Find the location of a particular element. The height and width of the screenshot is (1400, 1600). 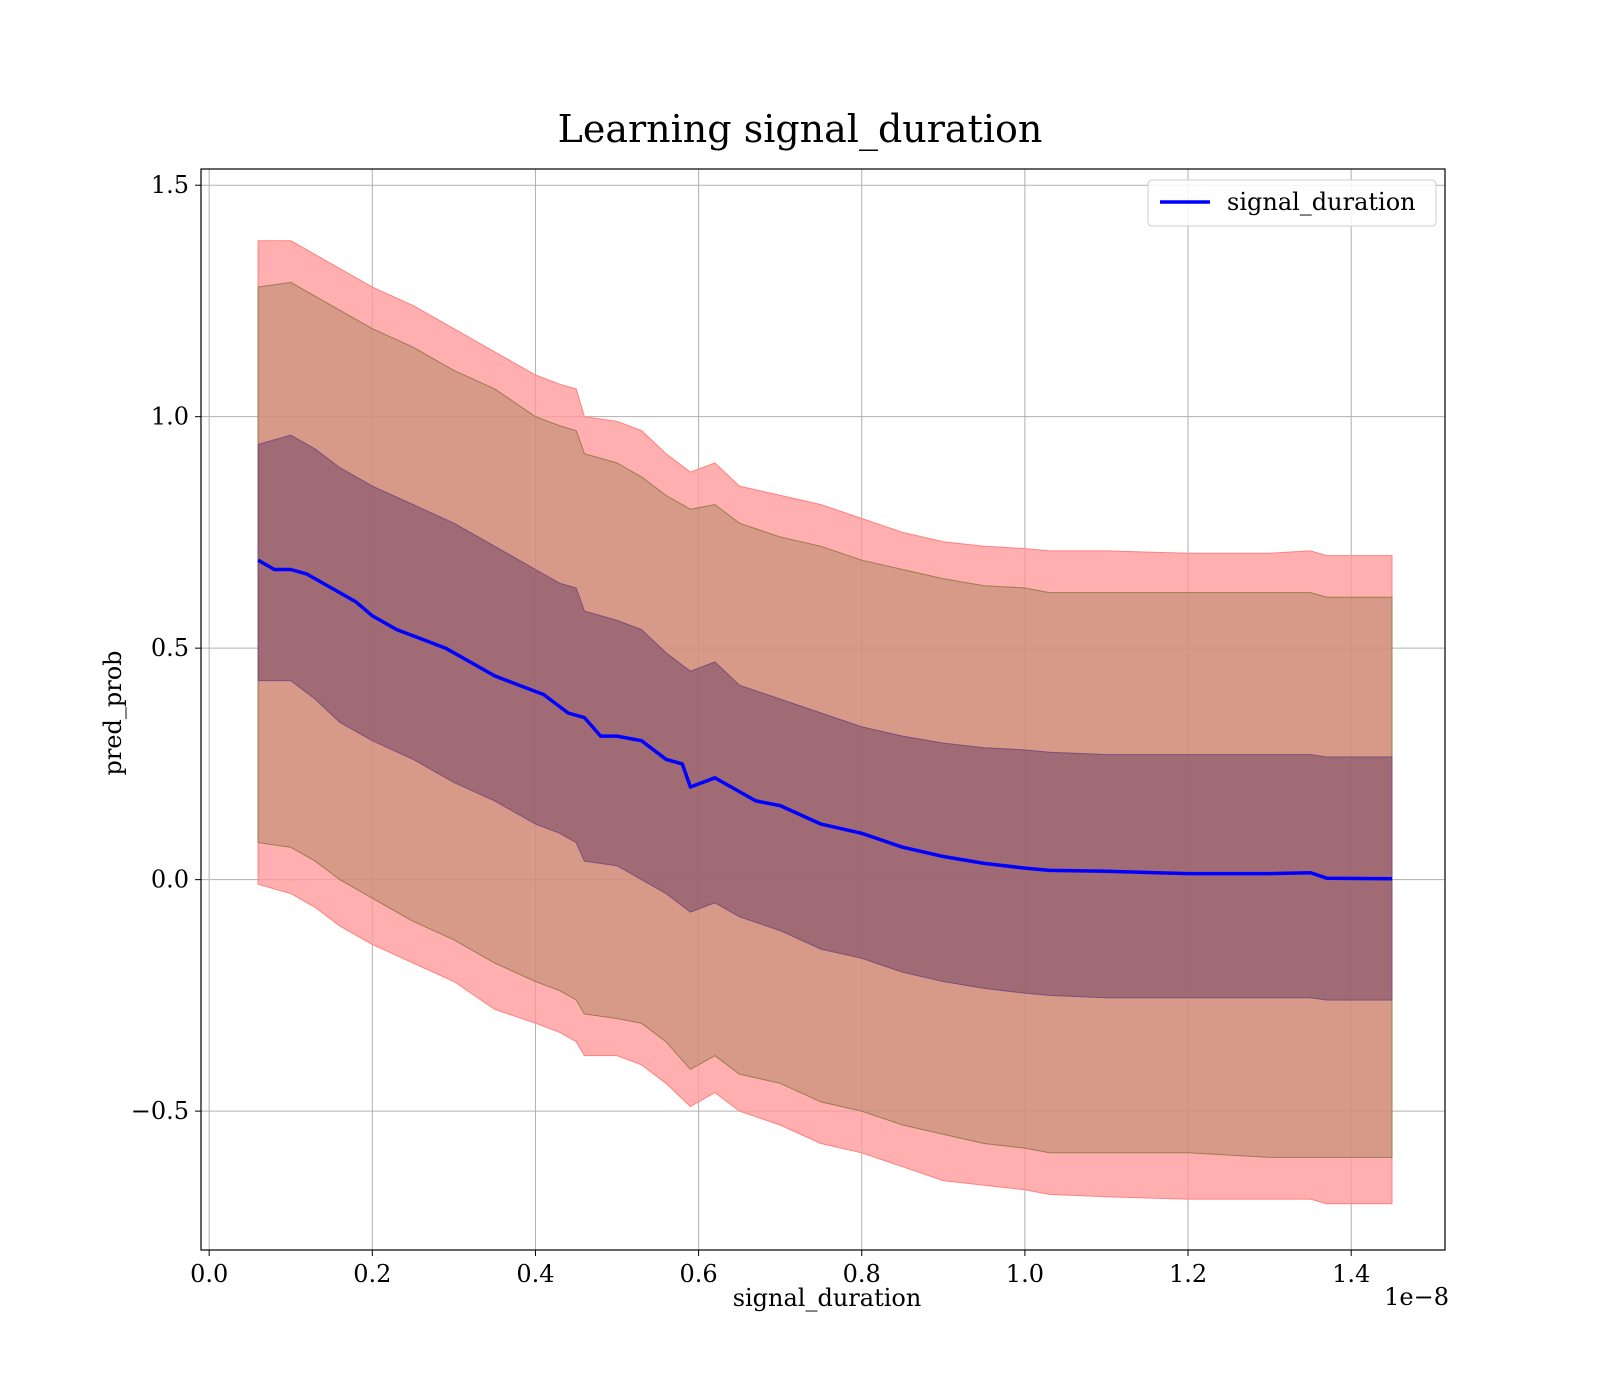

x-axis-offset-text: 1e−8 is located at coordinates (1416, 1297).